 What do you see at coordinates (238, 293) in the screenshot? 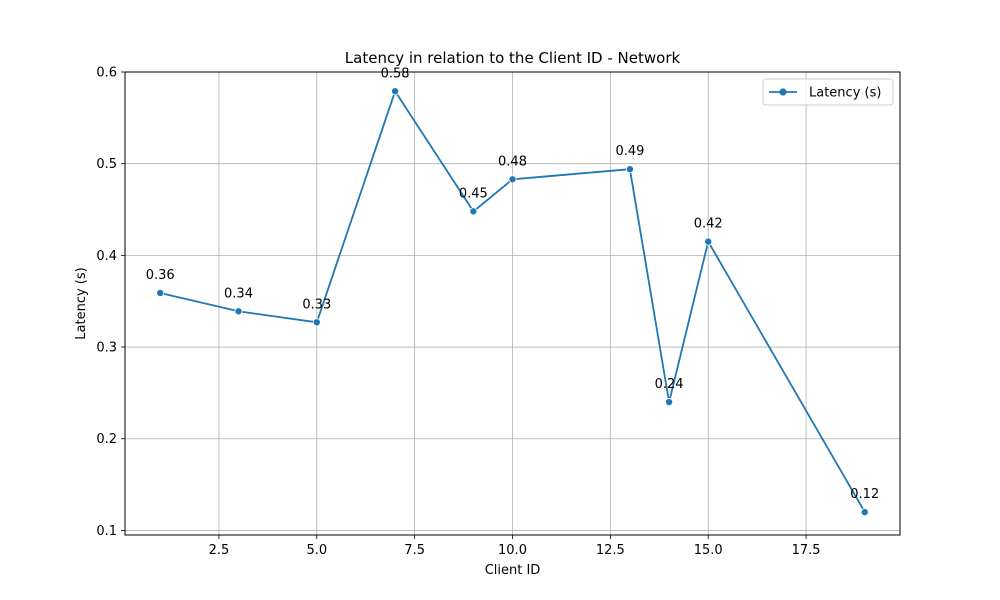
I see `data-label: 0.34` at bounding box center [238, 293].